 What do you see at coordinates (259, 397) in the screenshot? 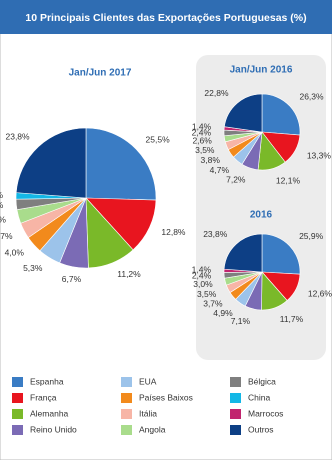
I see `legend-label: China` at bounding box center [259, 397].